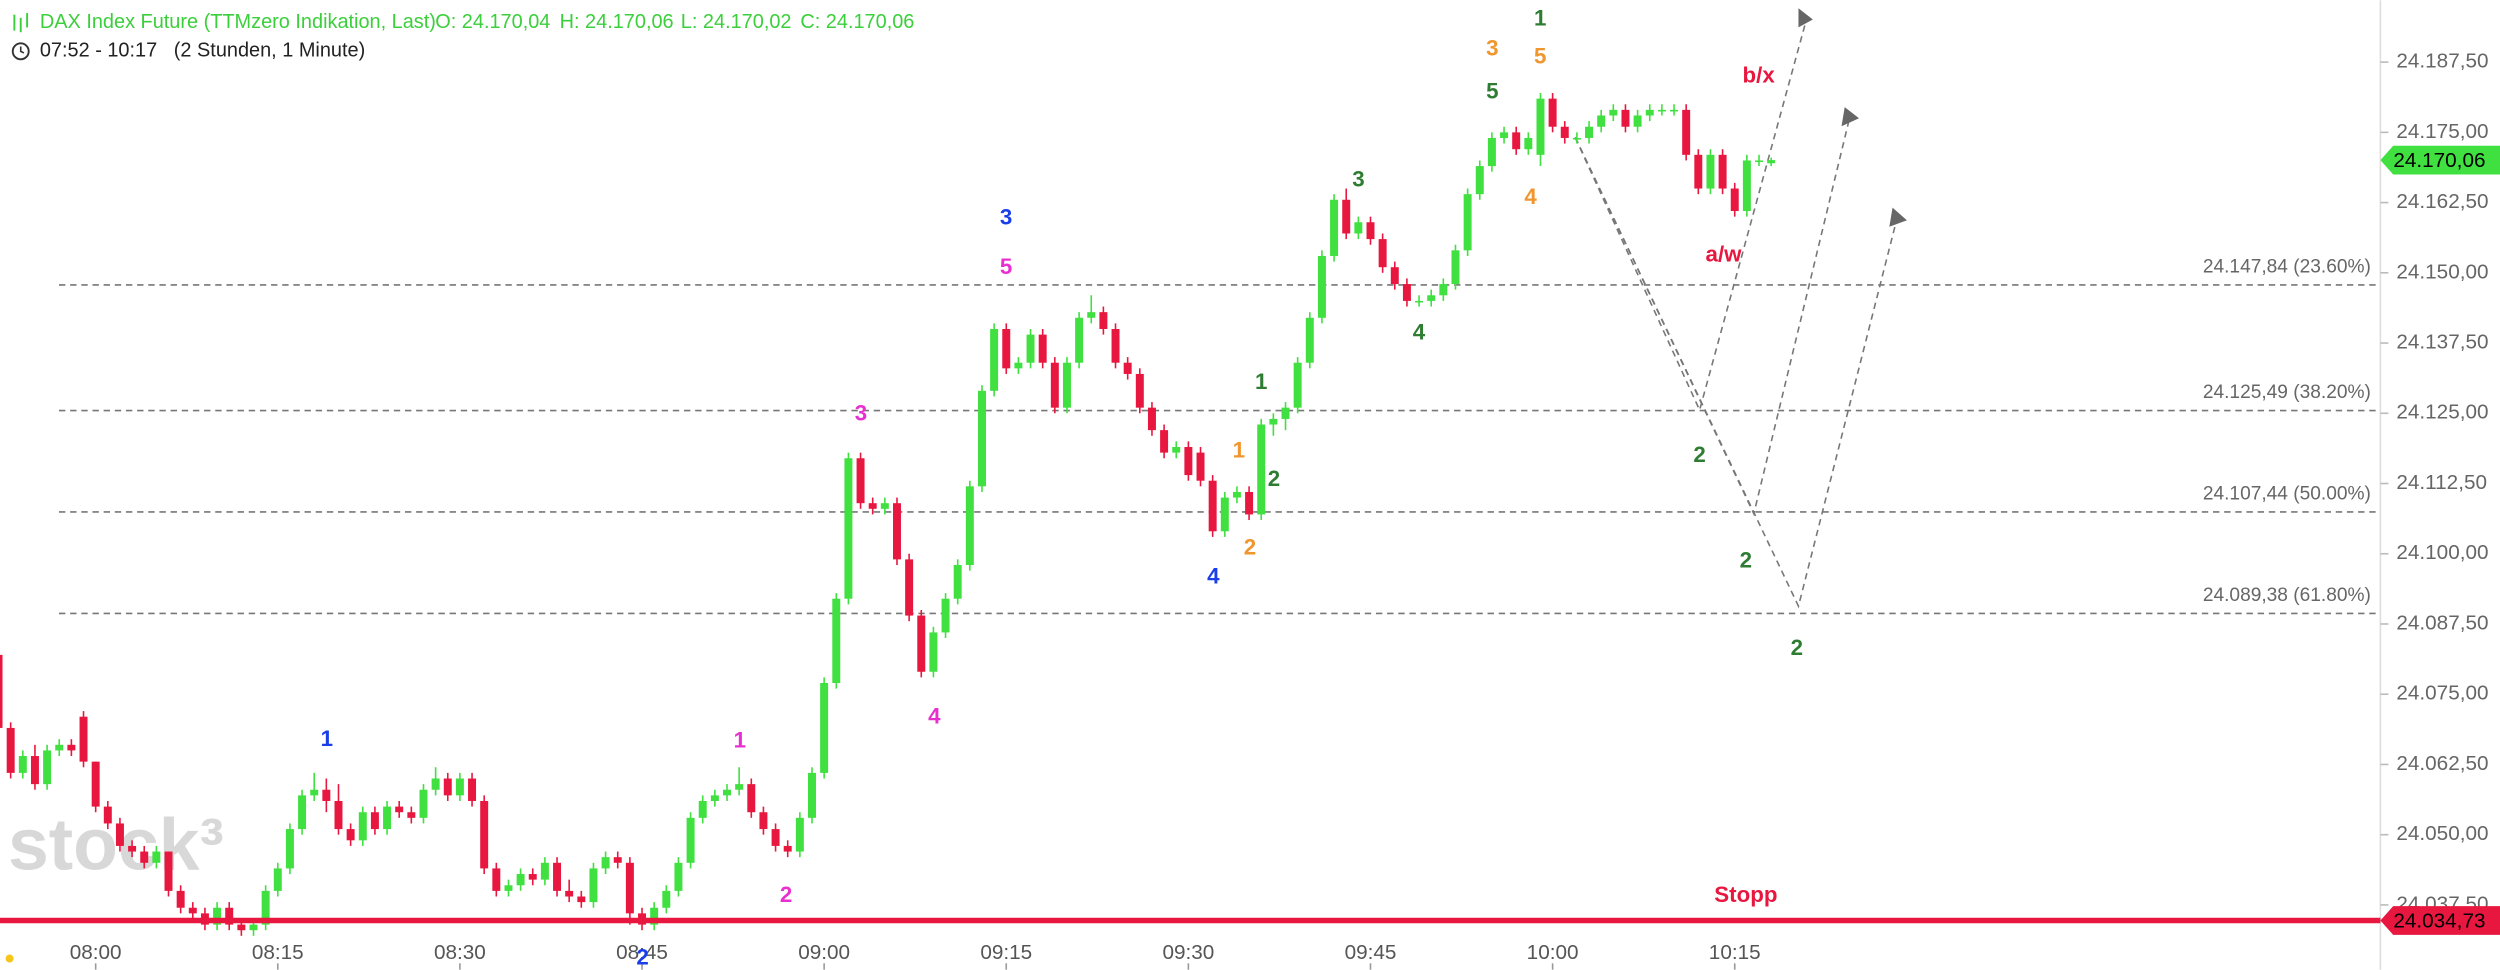 The image size is (2500, 970). Describe the element at coordinates (98, 51) in the screenshot. I see `time-range: 07:52 - 10:17` at that location.